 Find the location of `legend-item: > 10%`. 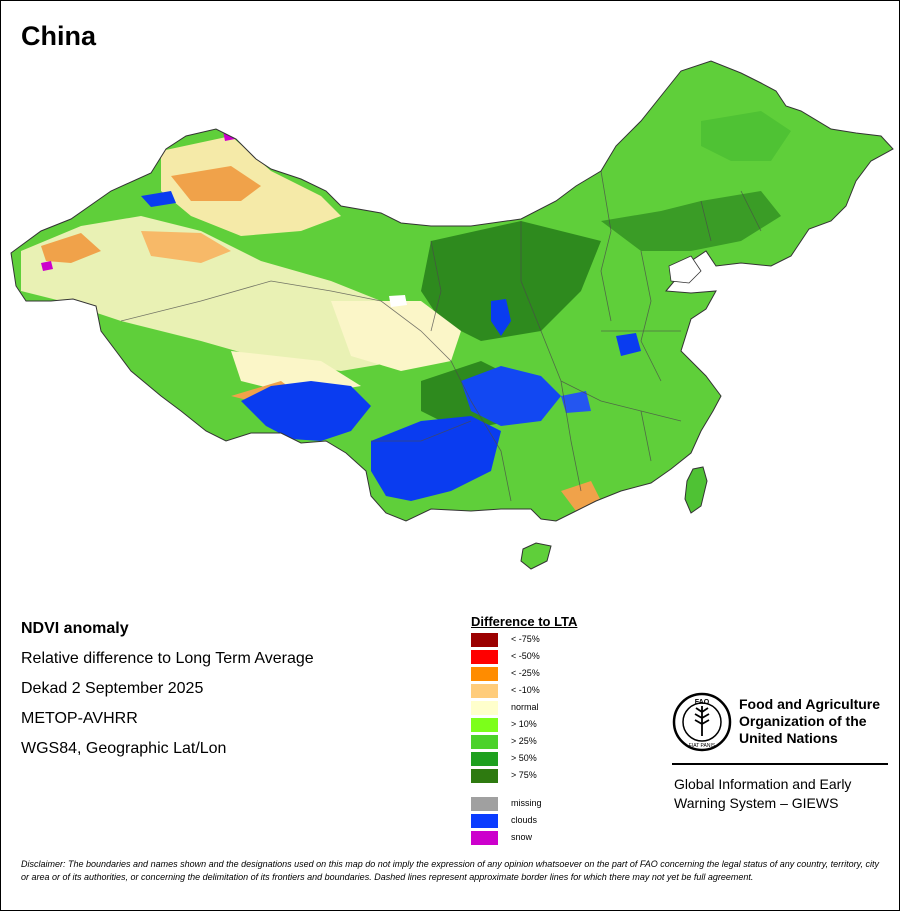

legend-item: > 10% is located at coordinates (536, 725).